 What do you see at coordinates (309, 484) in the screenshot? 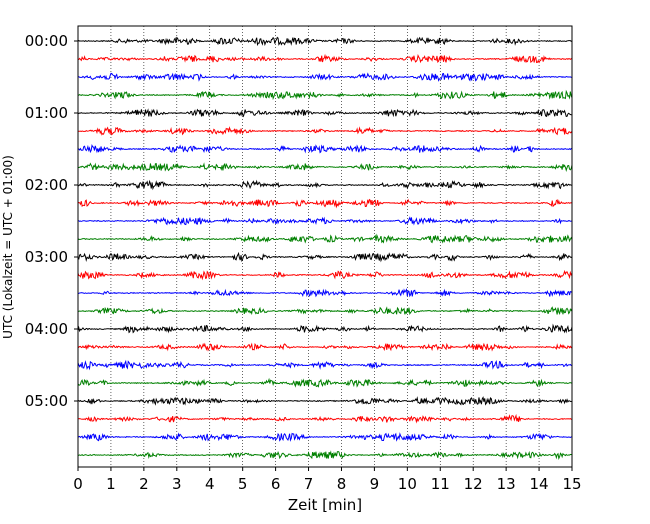
I see `x-tick-label: 7` at bounding box center [309, 484].